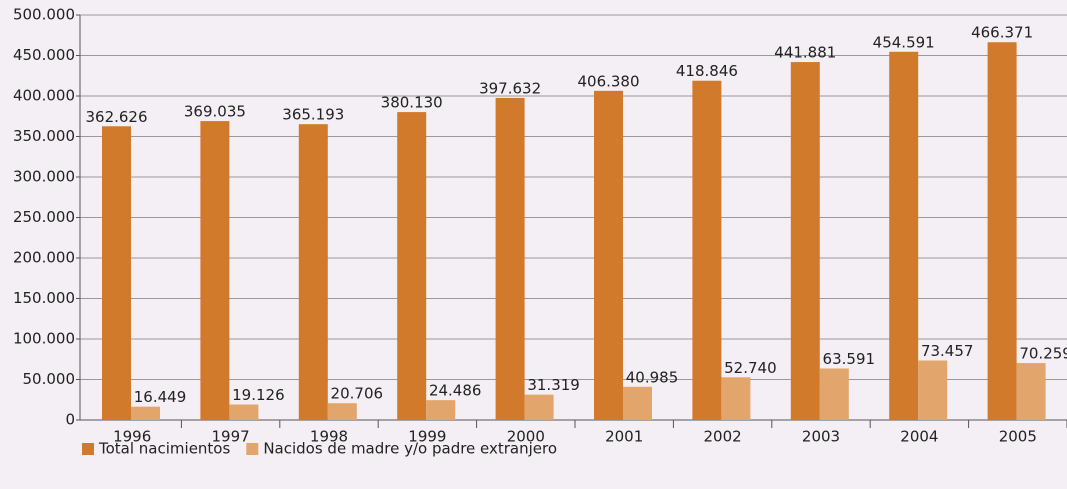  What do you see at coordinates (455, 391) in the screenshot?
I see `data-label: 24.486` at bounding box center [455, 391].